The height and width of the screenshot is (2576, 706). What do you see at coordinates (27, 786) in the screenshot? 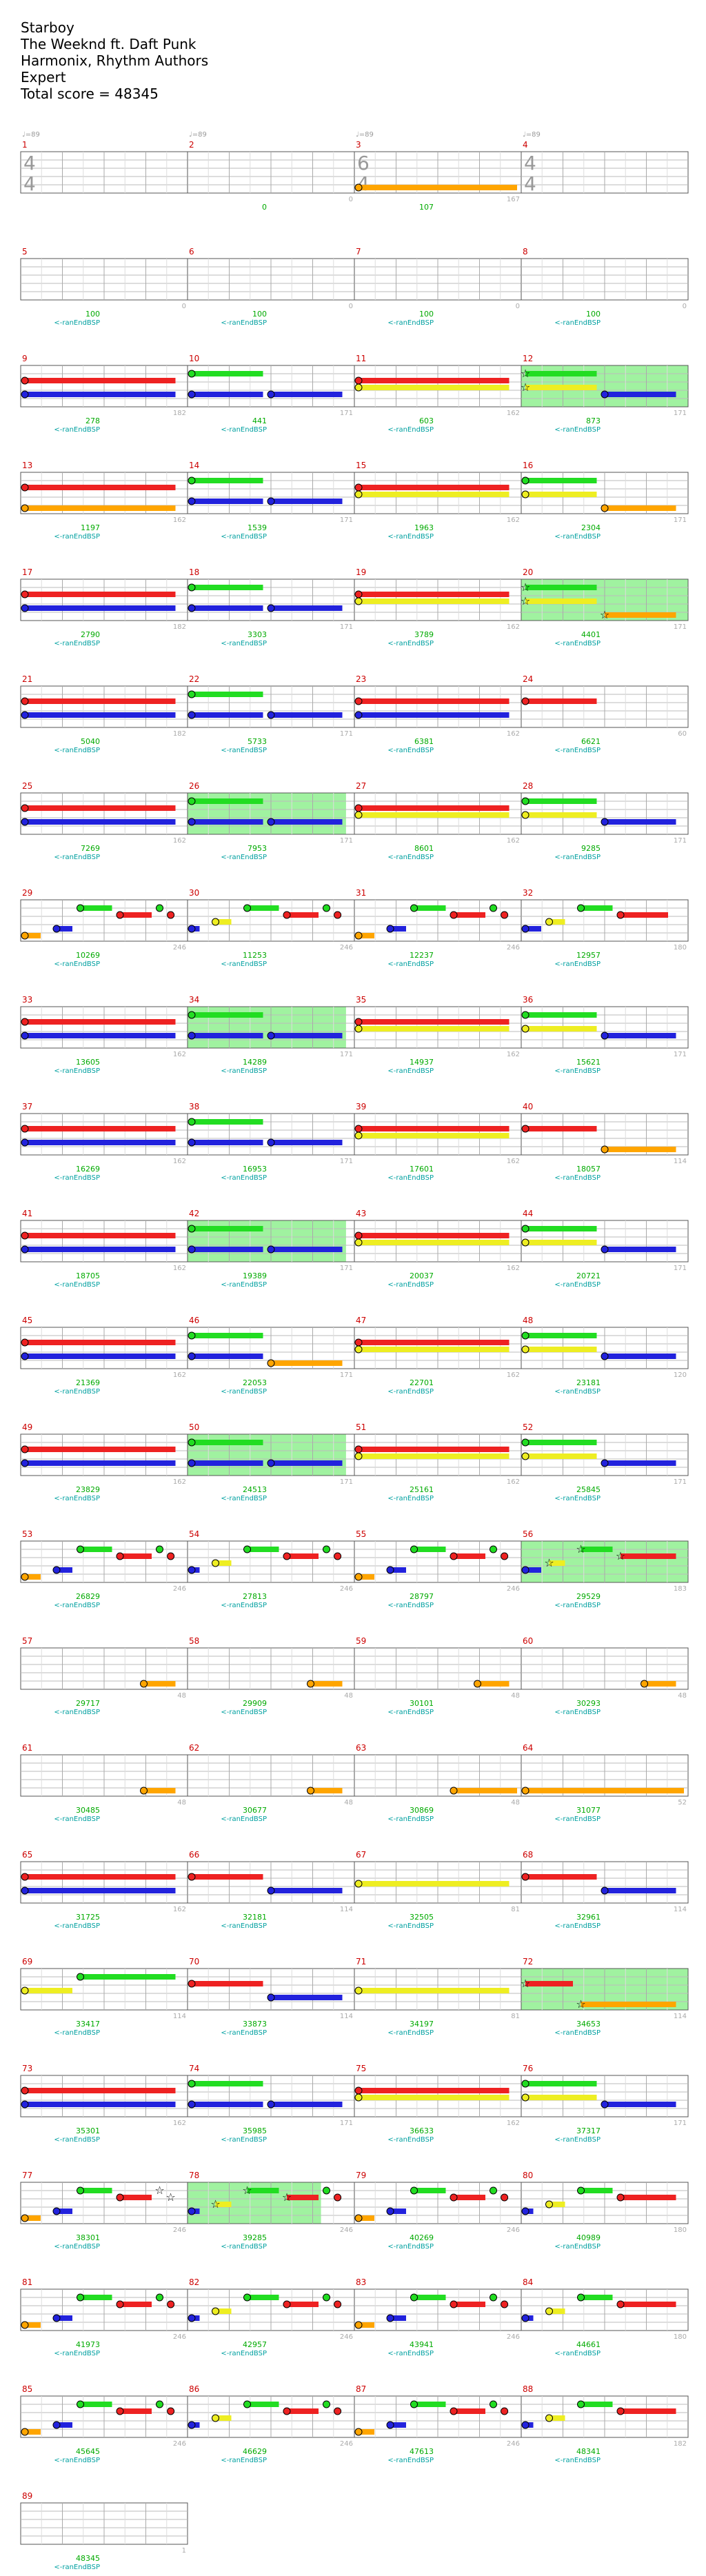
I see `measure-number: 25` at bounding box center [27, 786].